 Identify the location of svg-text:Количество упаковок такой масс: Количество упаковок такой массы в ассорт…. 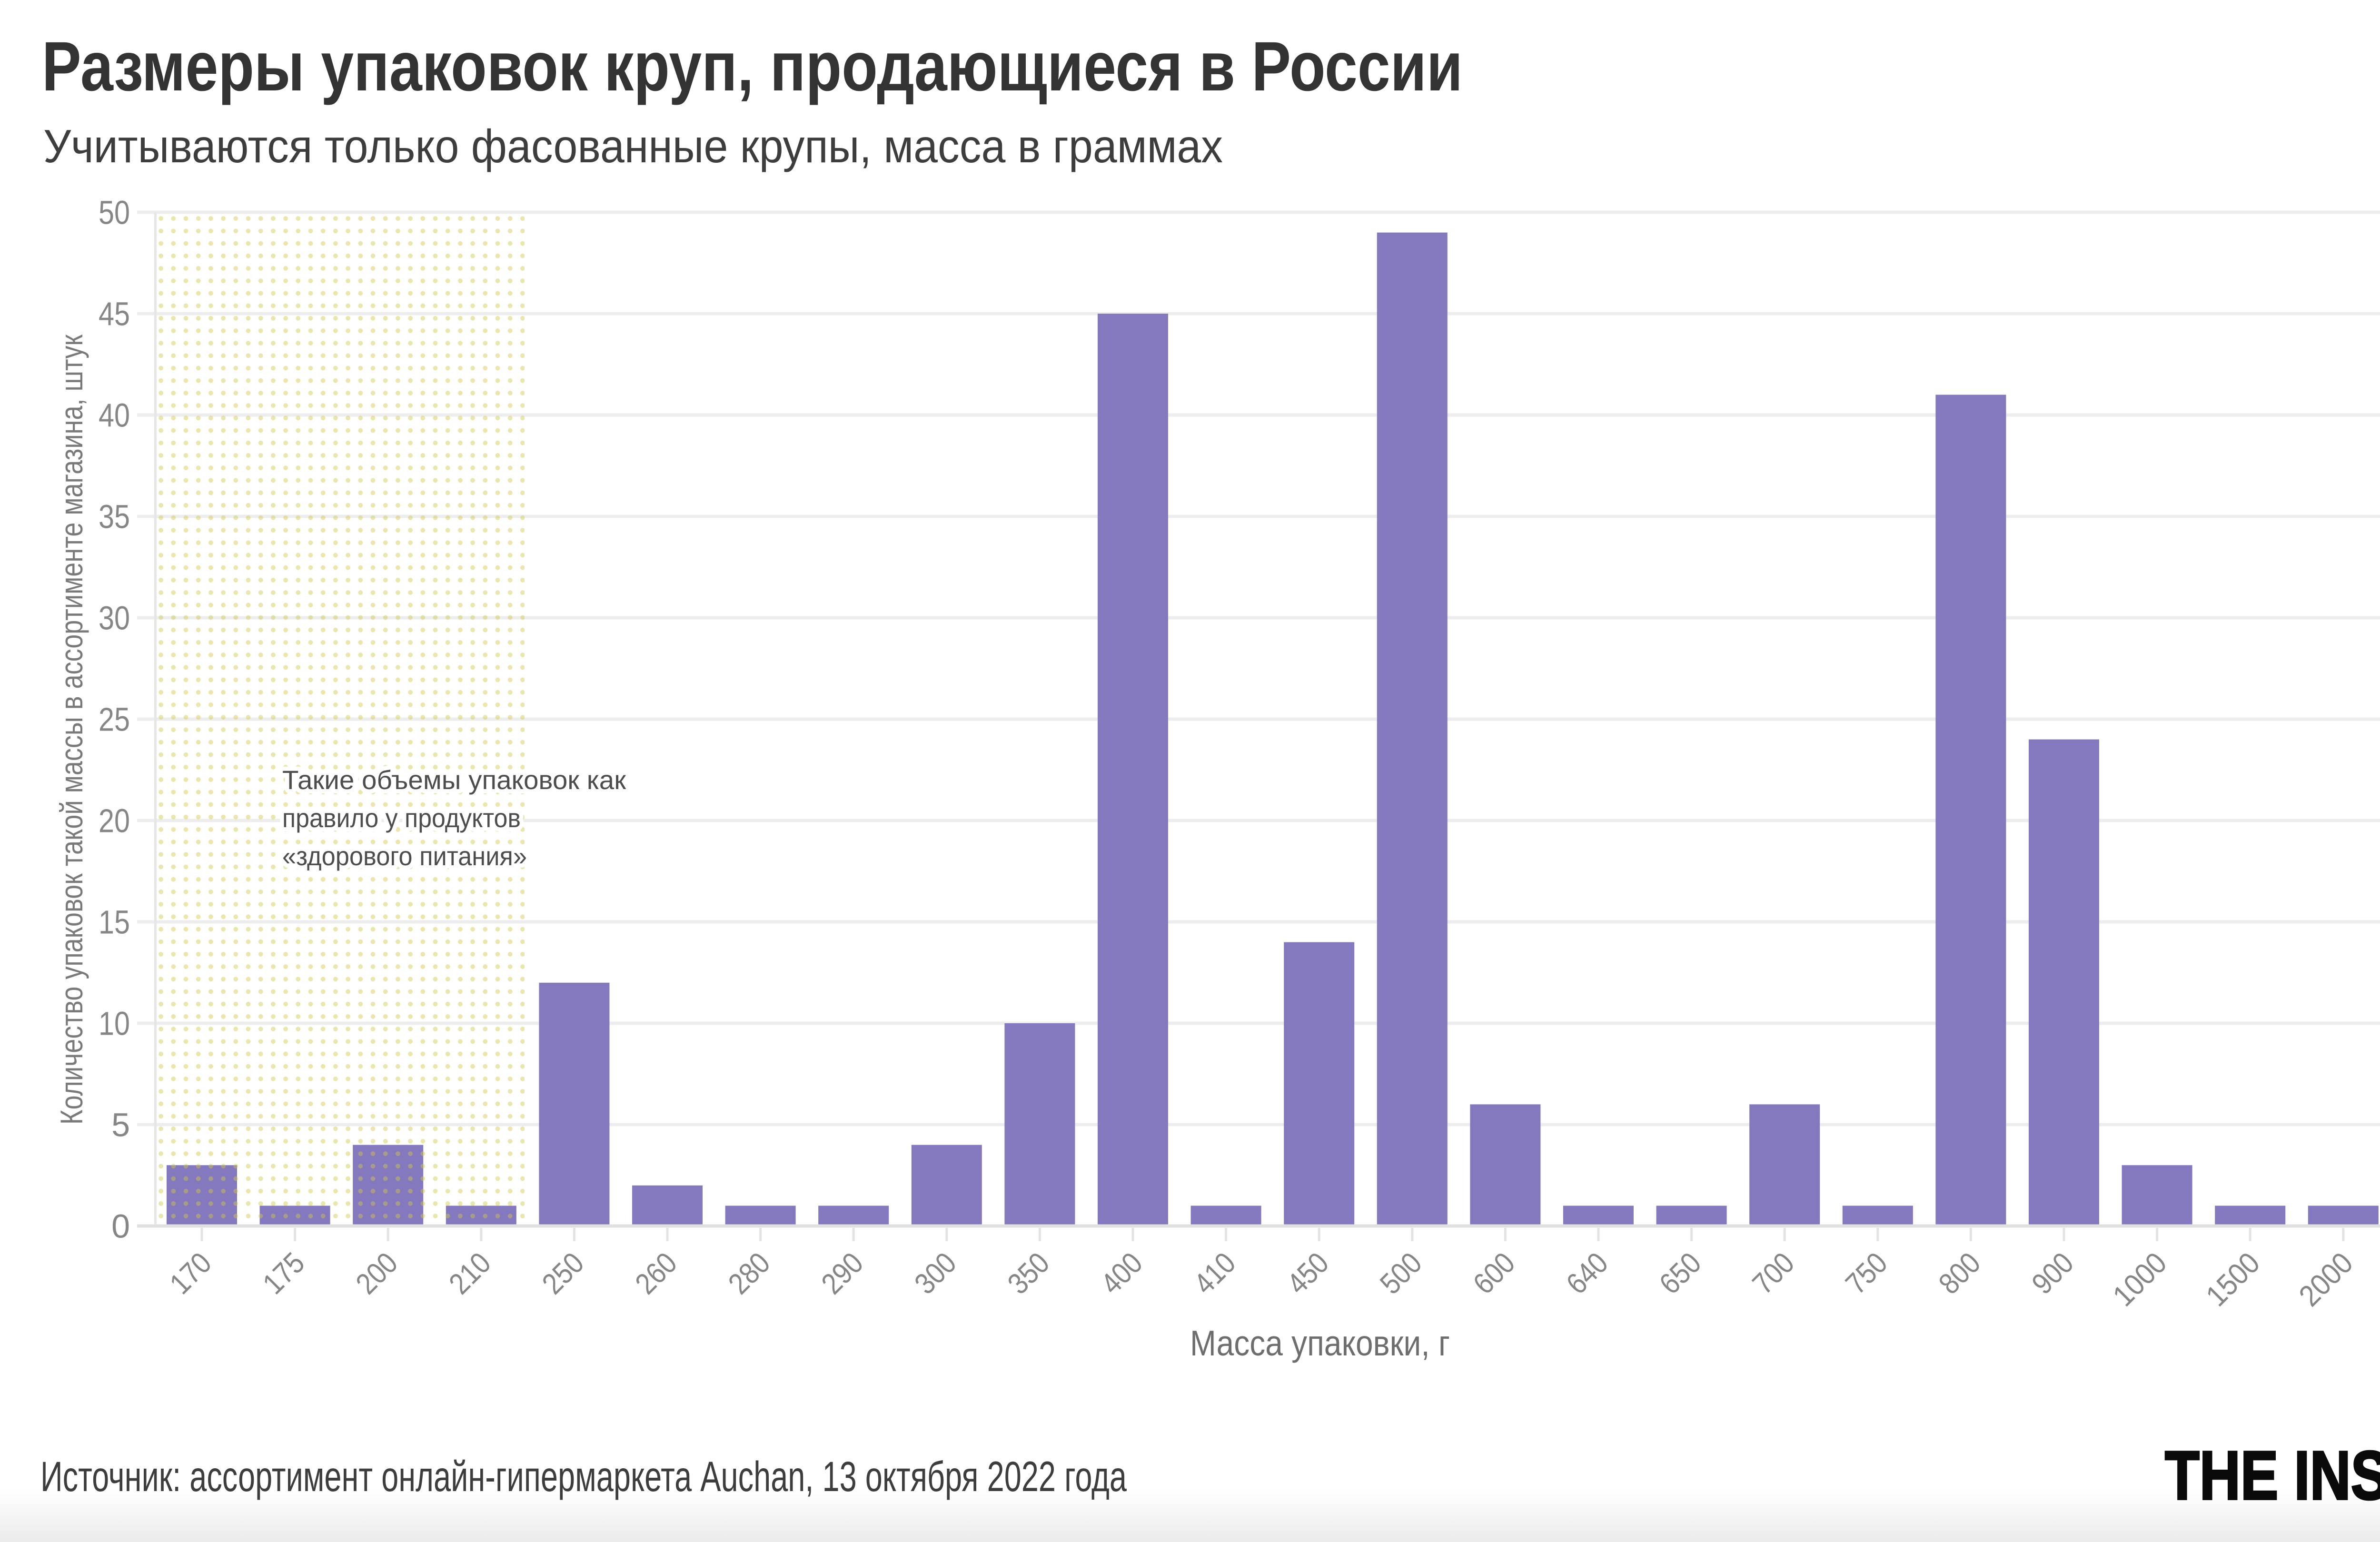
(71, 729).